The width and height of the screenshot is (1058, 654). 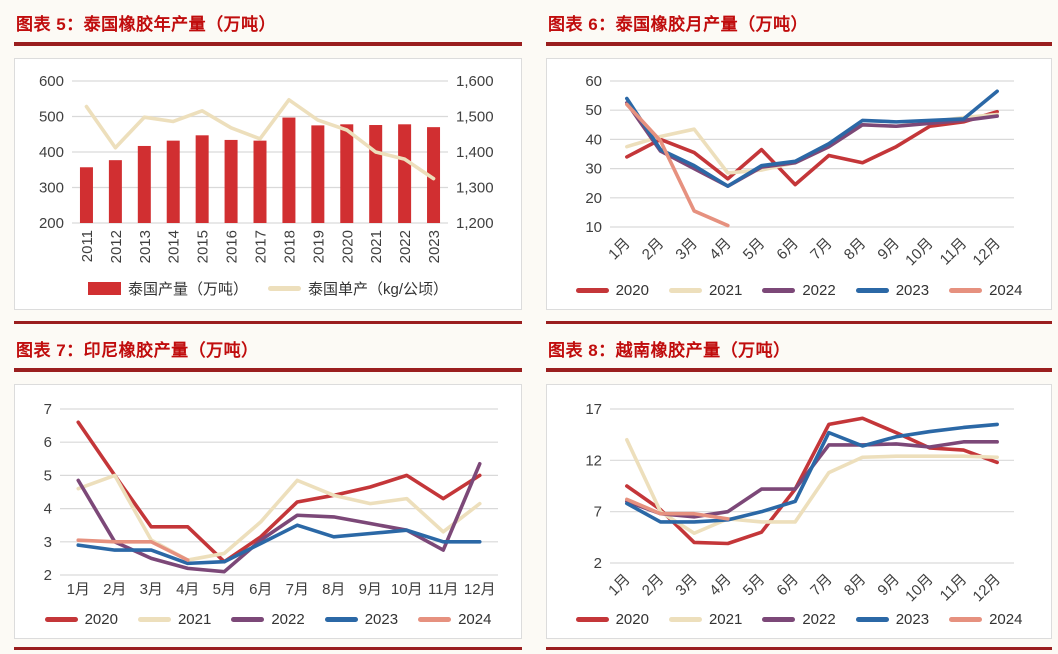 I want to click on svg-text: 2014, so click(x=174, y=246).